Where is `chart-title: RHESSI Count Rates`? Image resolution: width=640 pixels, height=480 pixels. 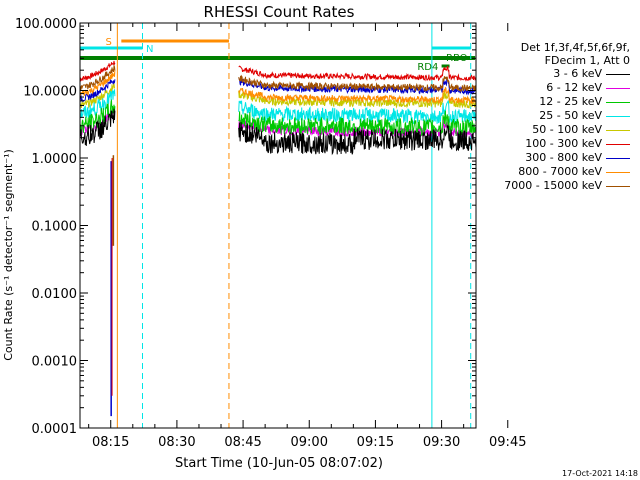 chart-title: RHESSI Count Rates is located at coordinates (279, 12).